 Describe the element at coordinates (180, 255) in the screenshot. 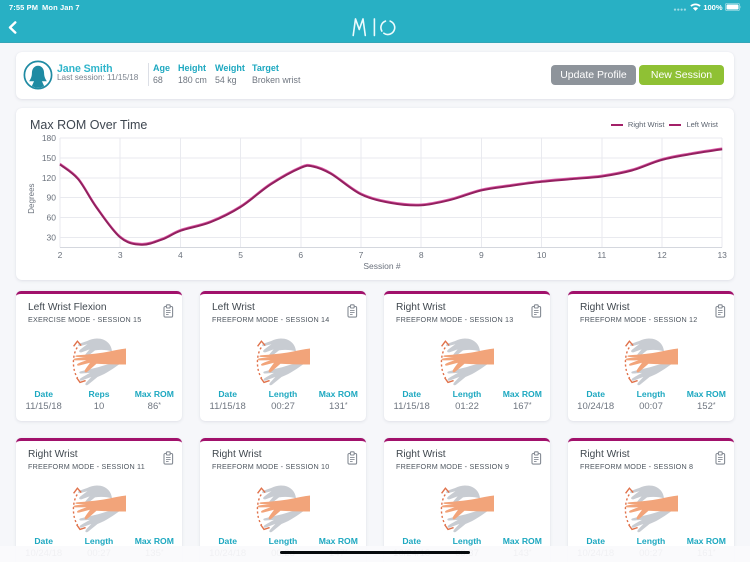

I see `svg-text: 4` at that location.